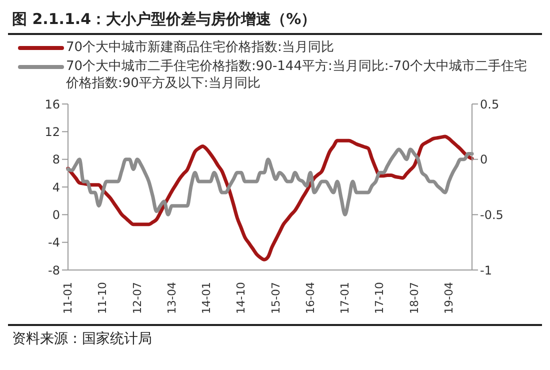  I want to click on x-tick-label: 14-10, so click(241, 298).